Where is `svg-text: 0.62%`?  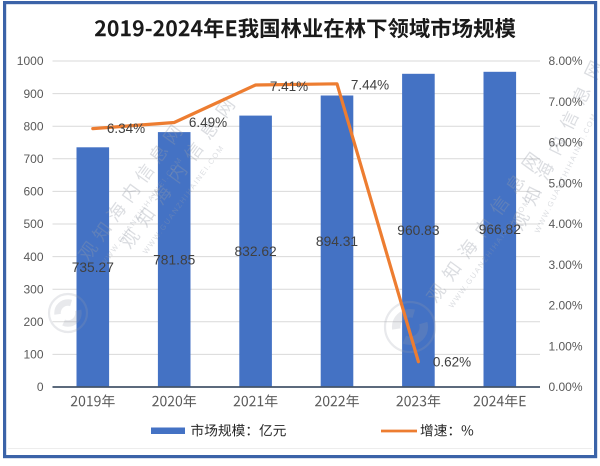
svg-text: 0.62% is located at coordinates (452, 361).